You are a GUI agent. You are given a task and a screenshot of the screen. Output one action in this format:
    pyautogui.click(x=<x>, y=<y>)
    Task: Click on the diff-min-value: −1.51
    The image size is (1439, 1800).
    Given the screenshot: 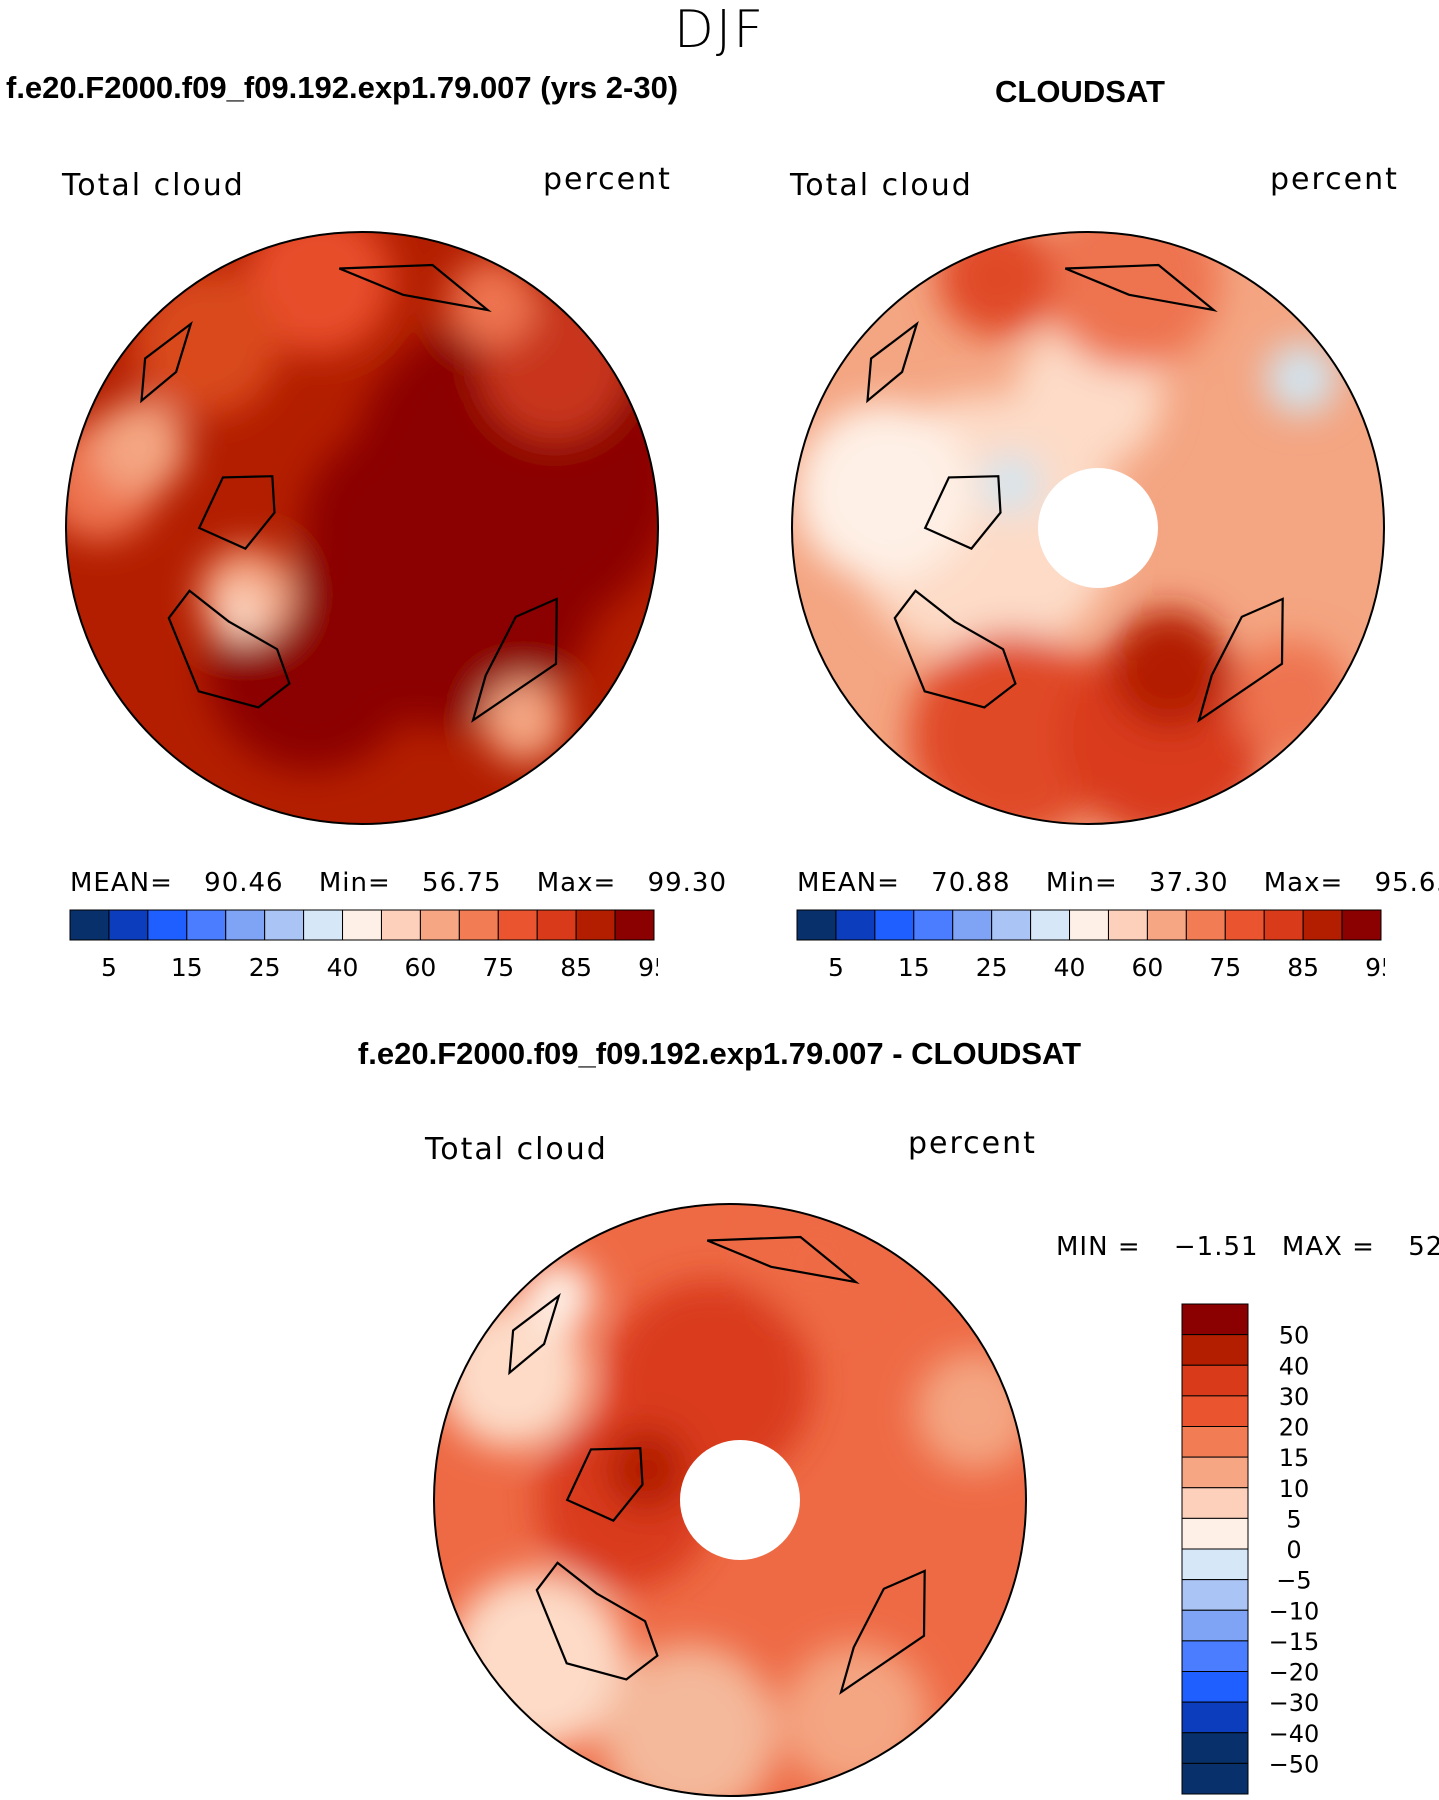 What is the action you would take?
    pyautogui.click(x=1216, y=1247)
    